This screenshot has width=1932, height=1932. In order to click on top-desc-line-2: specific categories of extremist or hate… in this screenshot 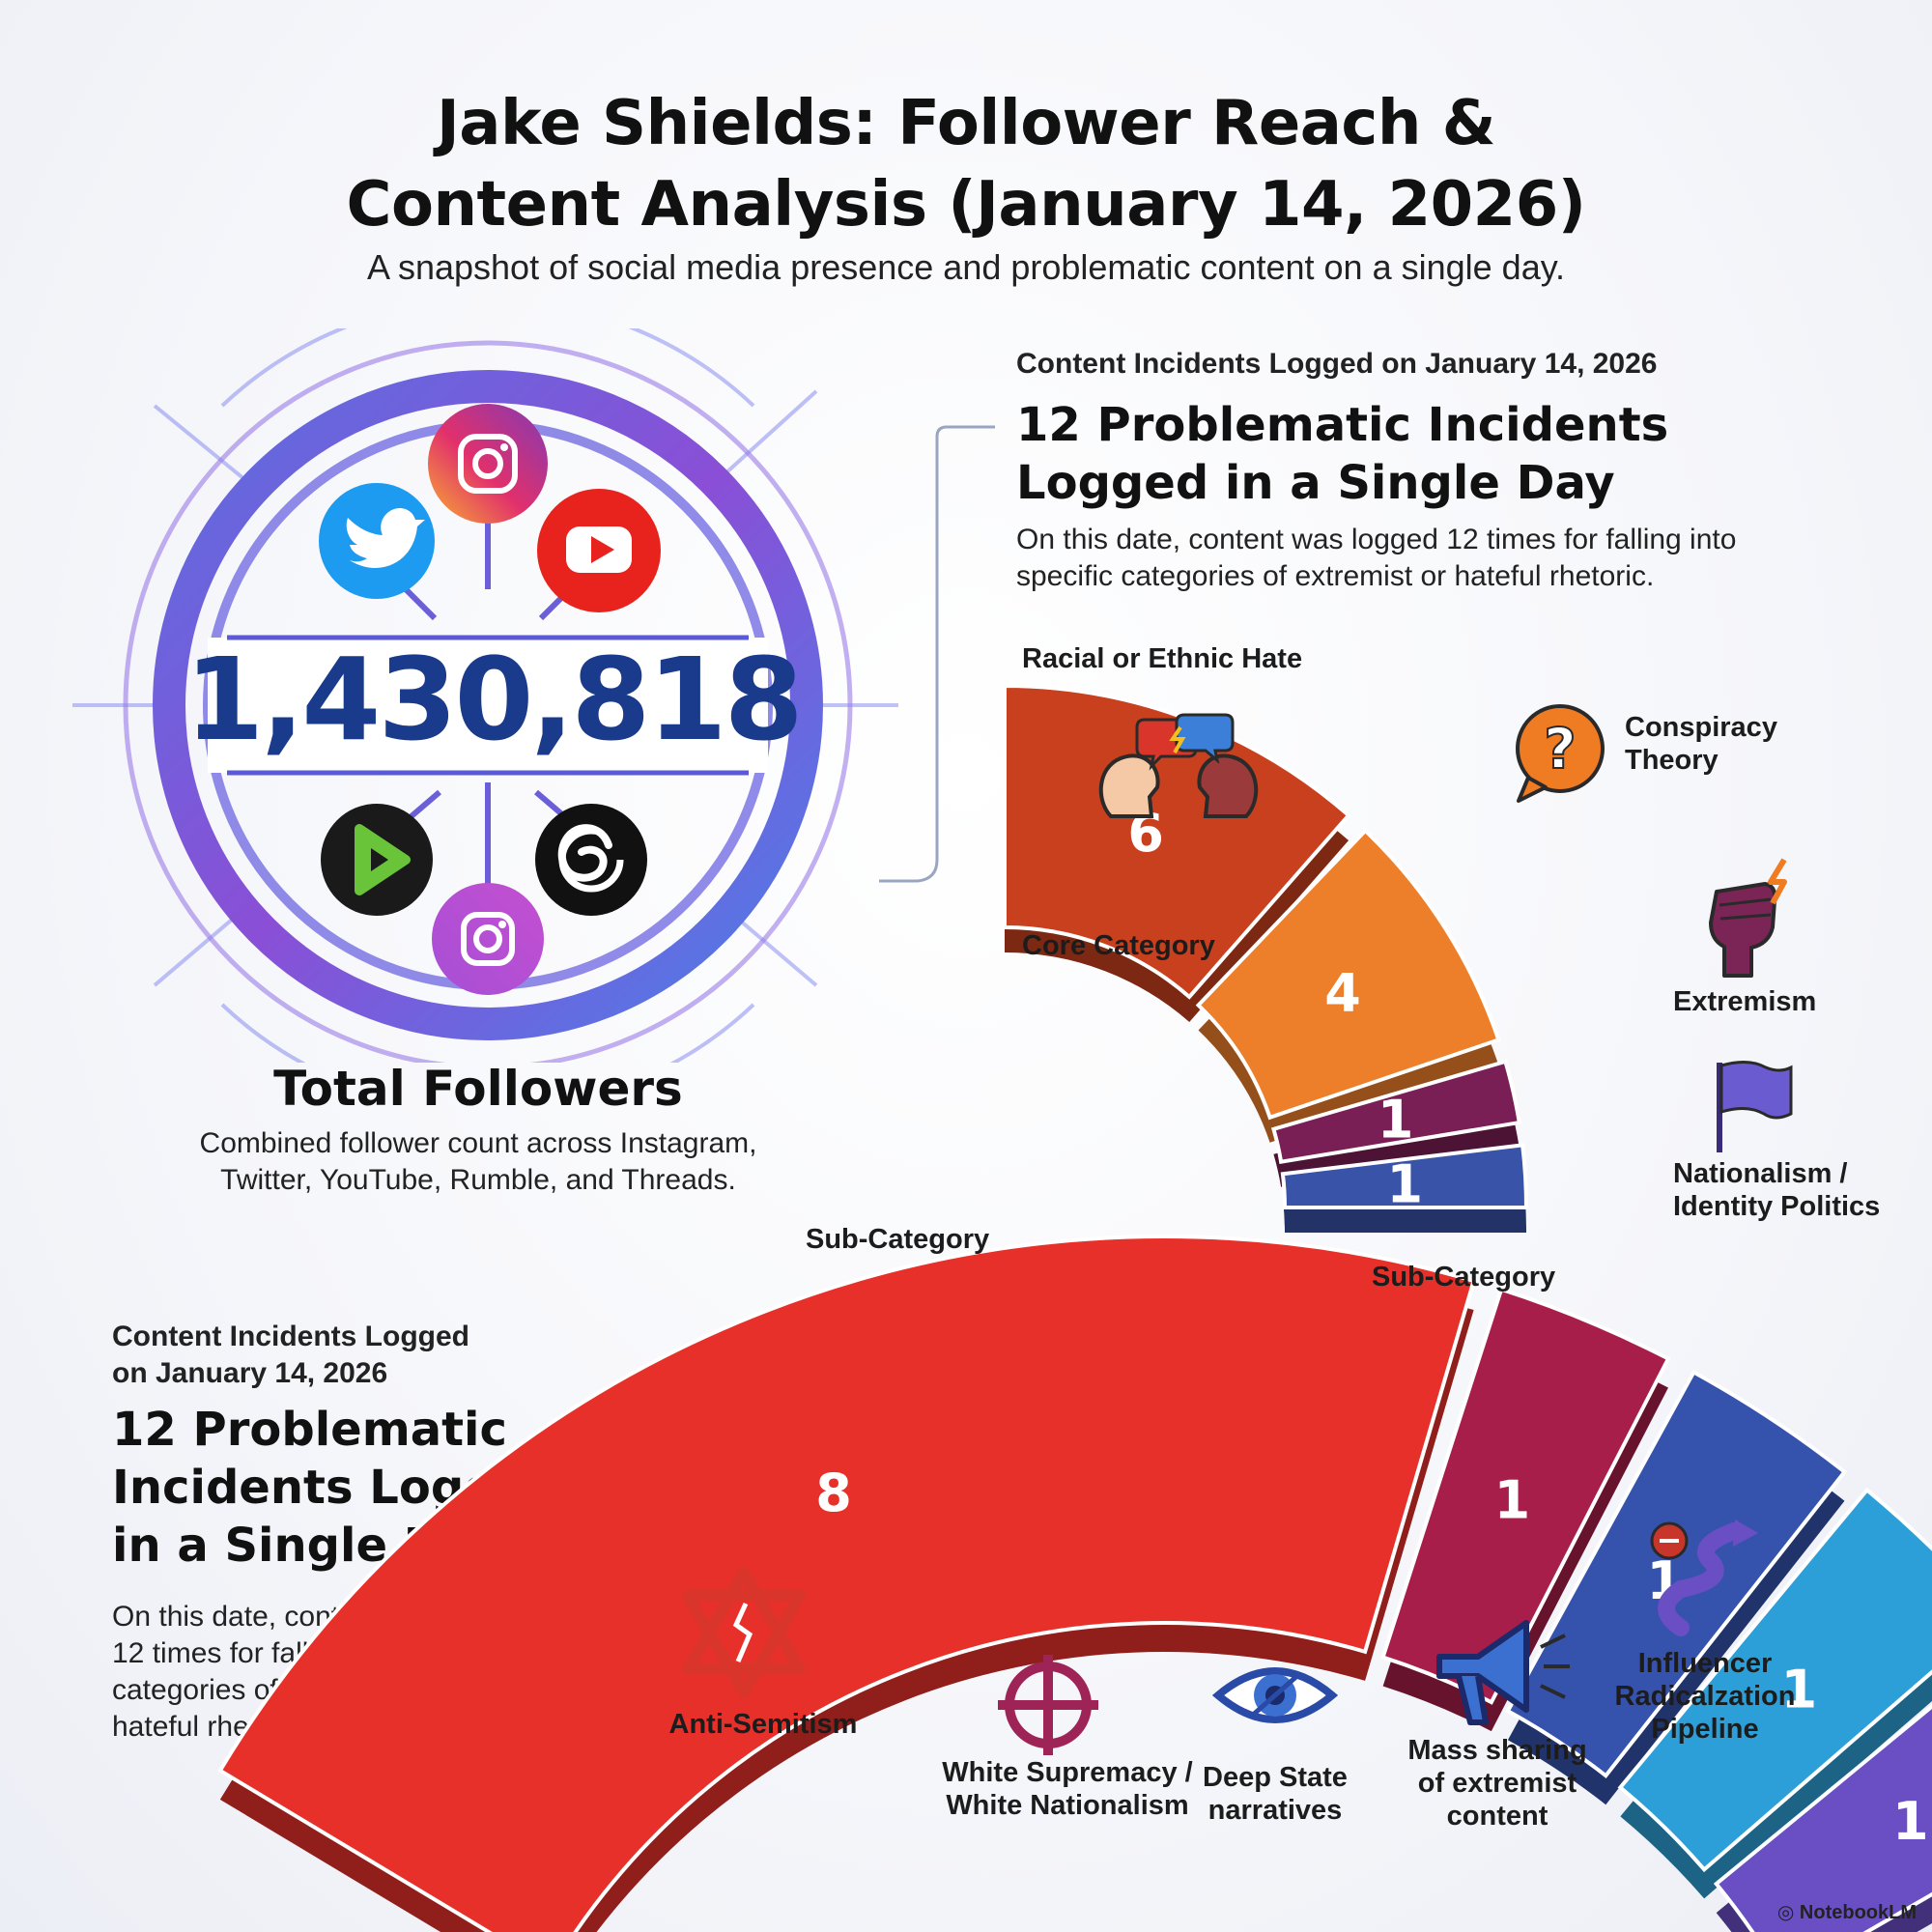, I will do `click(1335, 576)`.